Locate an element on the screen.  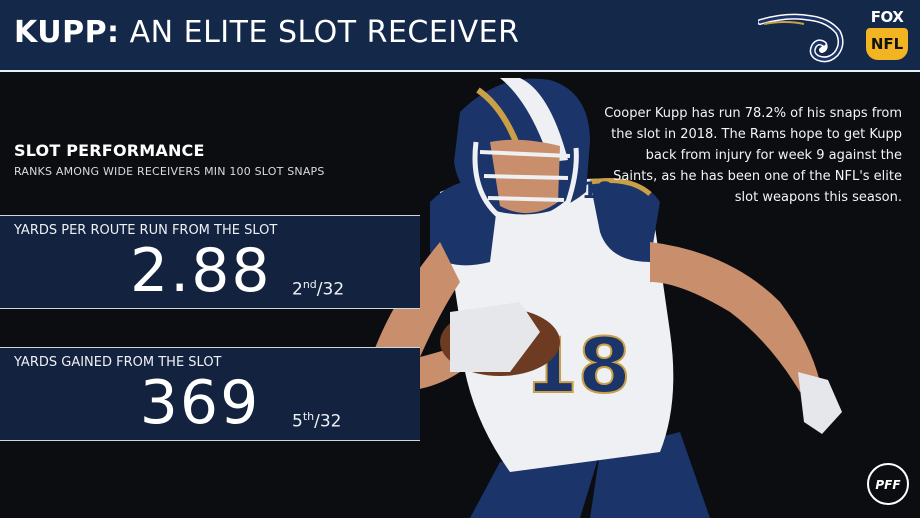
pff-logo-icon: PFF is located at coordinates (888, 484).